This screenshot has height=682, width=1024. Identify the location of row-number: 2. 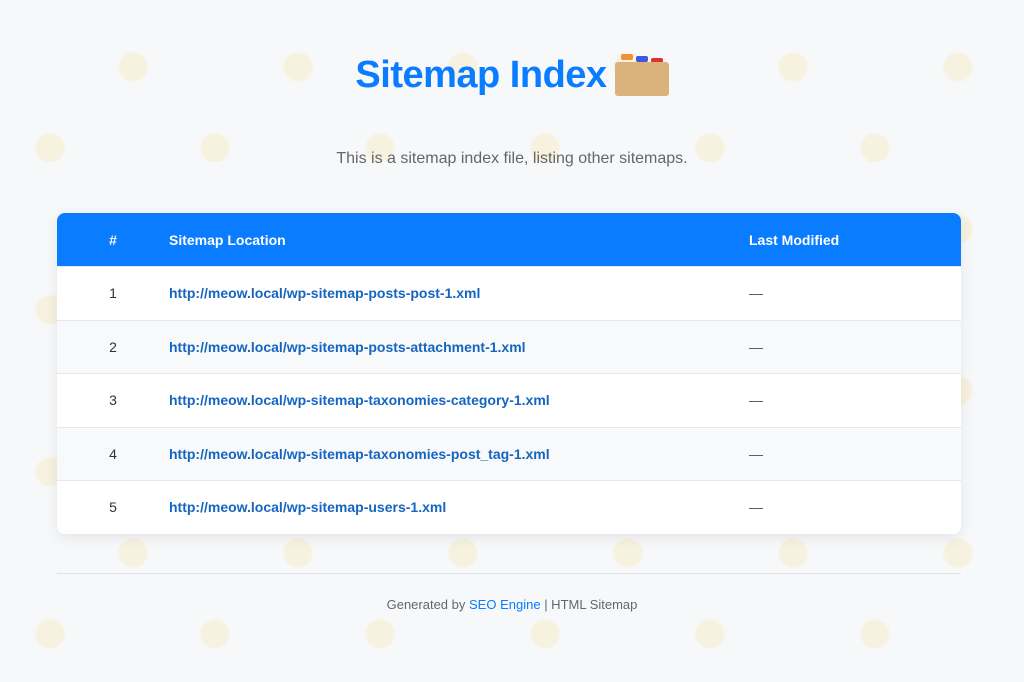
(113, 346).